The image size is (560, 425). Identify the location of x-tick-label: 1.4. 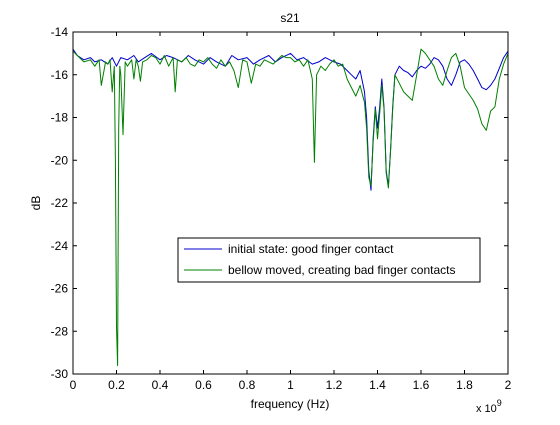
(377, 385).